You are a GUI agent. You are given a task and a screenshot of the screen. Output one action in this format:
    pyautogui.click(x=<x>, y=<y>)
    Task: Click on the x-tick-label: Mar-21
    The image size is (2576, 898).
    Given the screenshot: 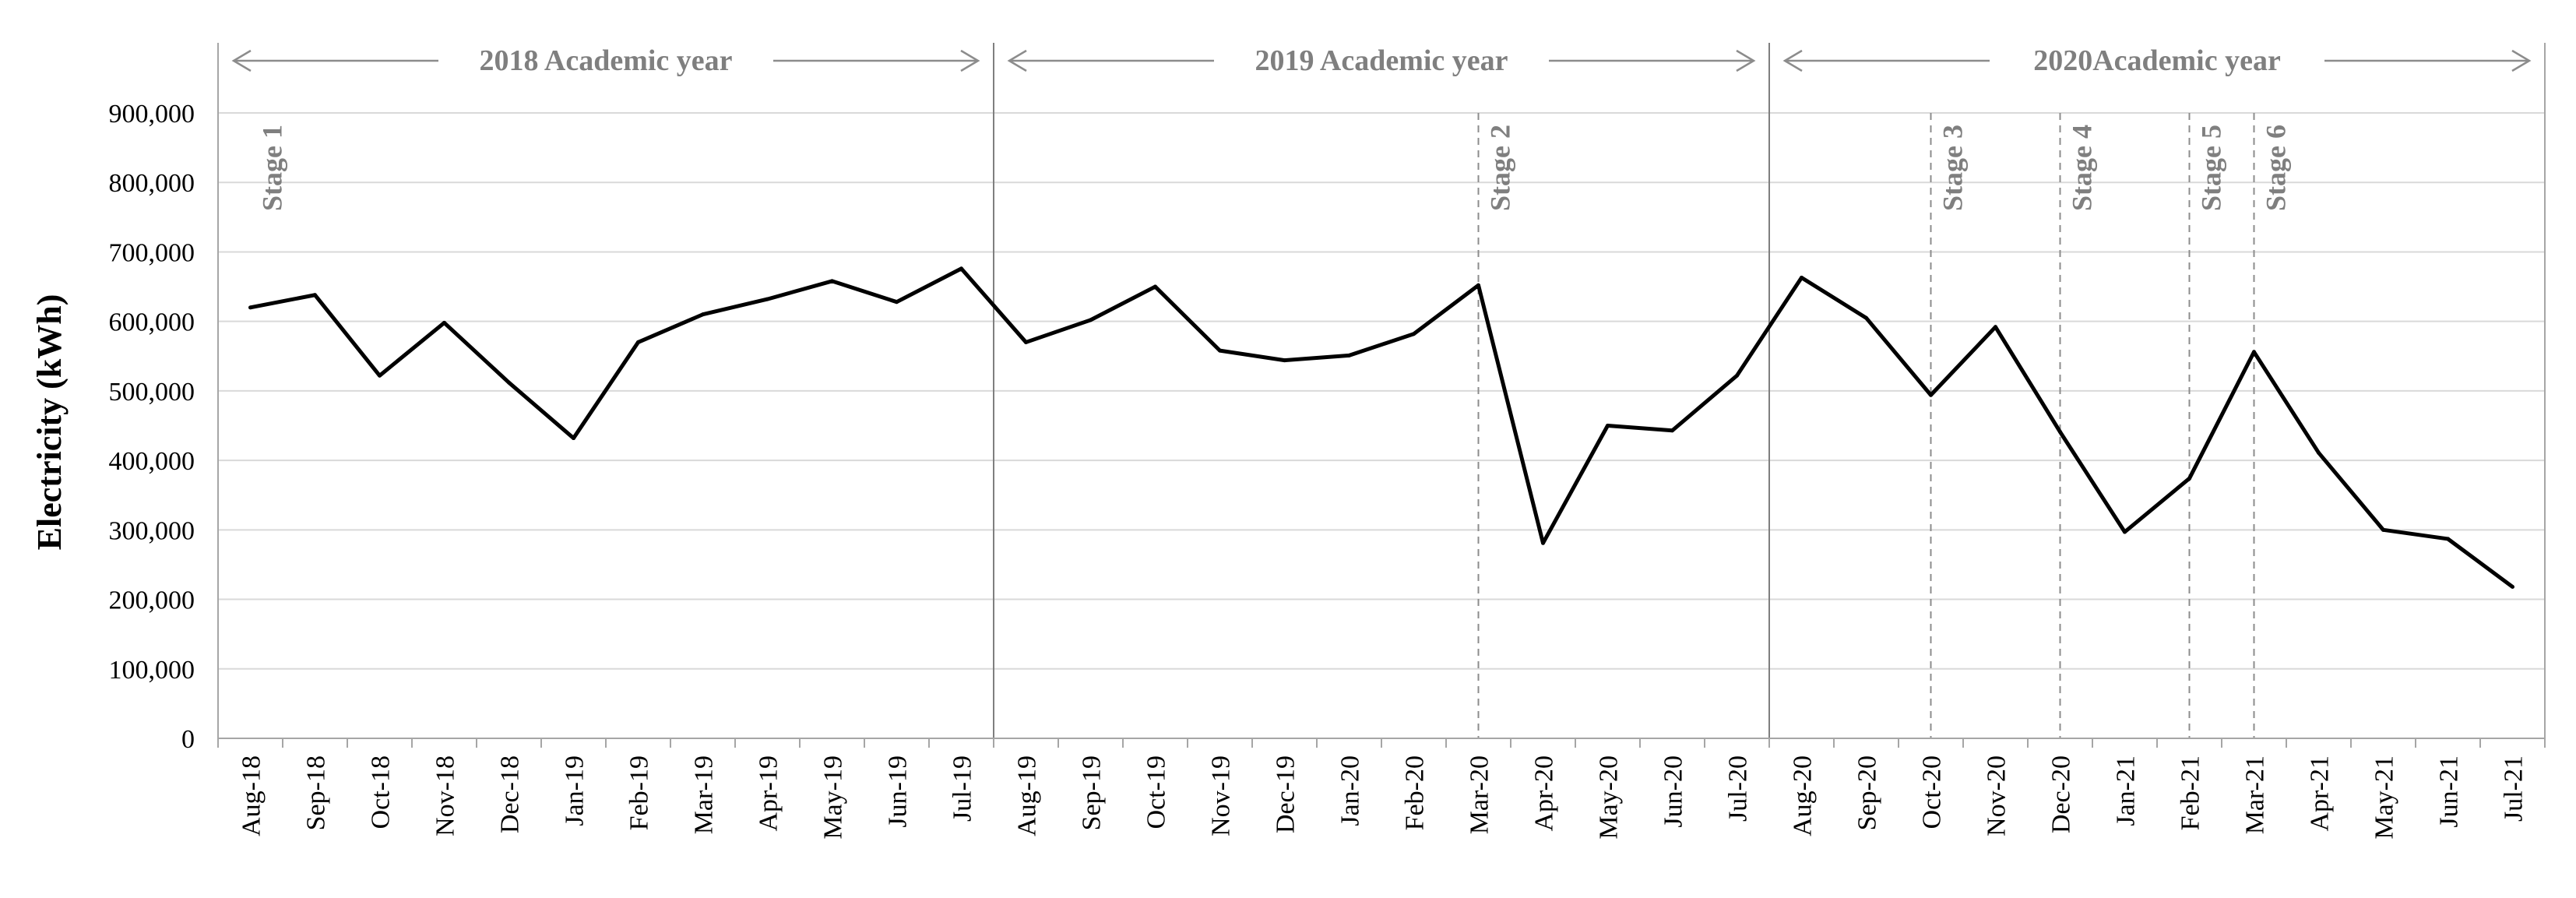 What is the action you would take?
    pyautogui.click(x=2255, y=794)
    